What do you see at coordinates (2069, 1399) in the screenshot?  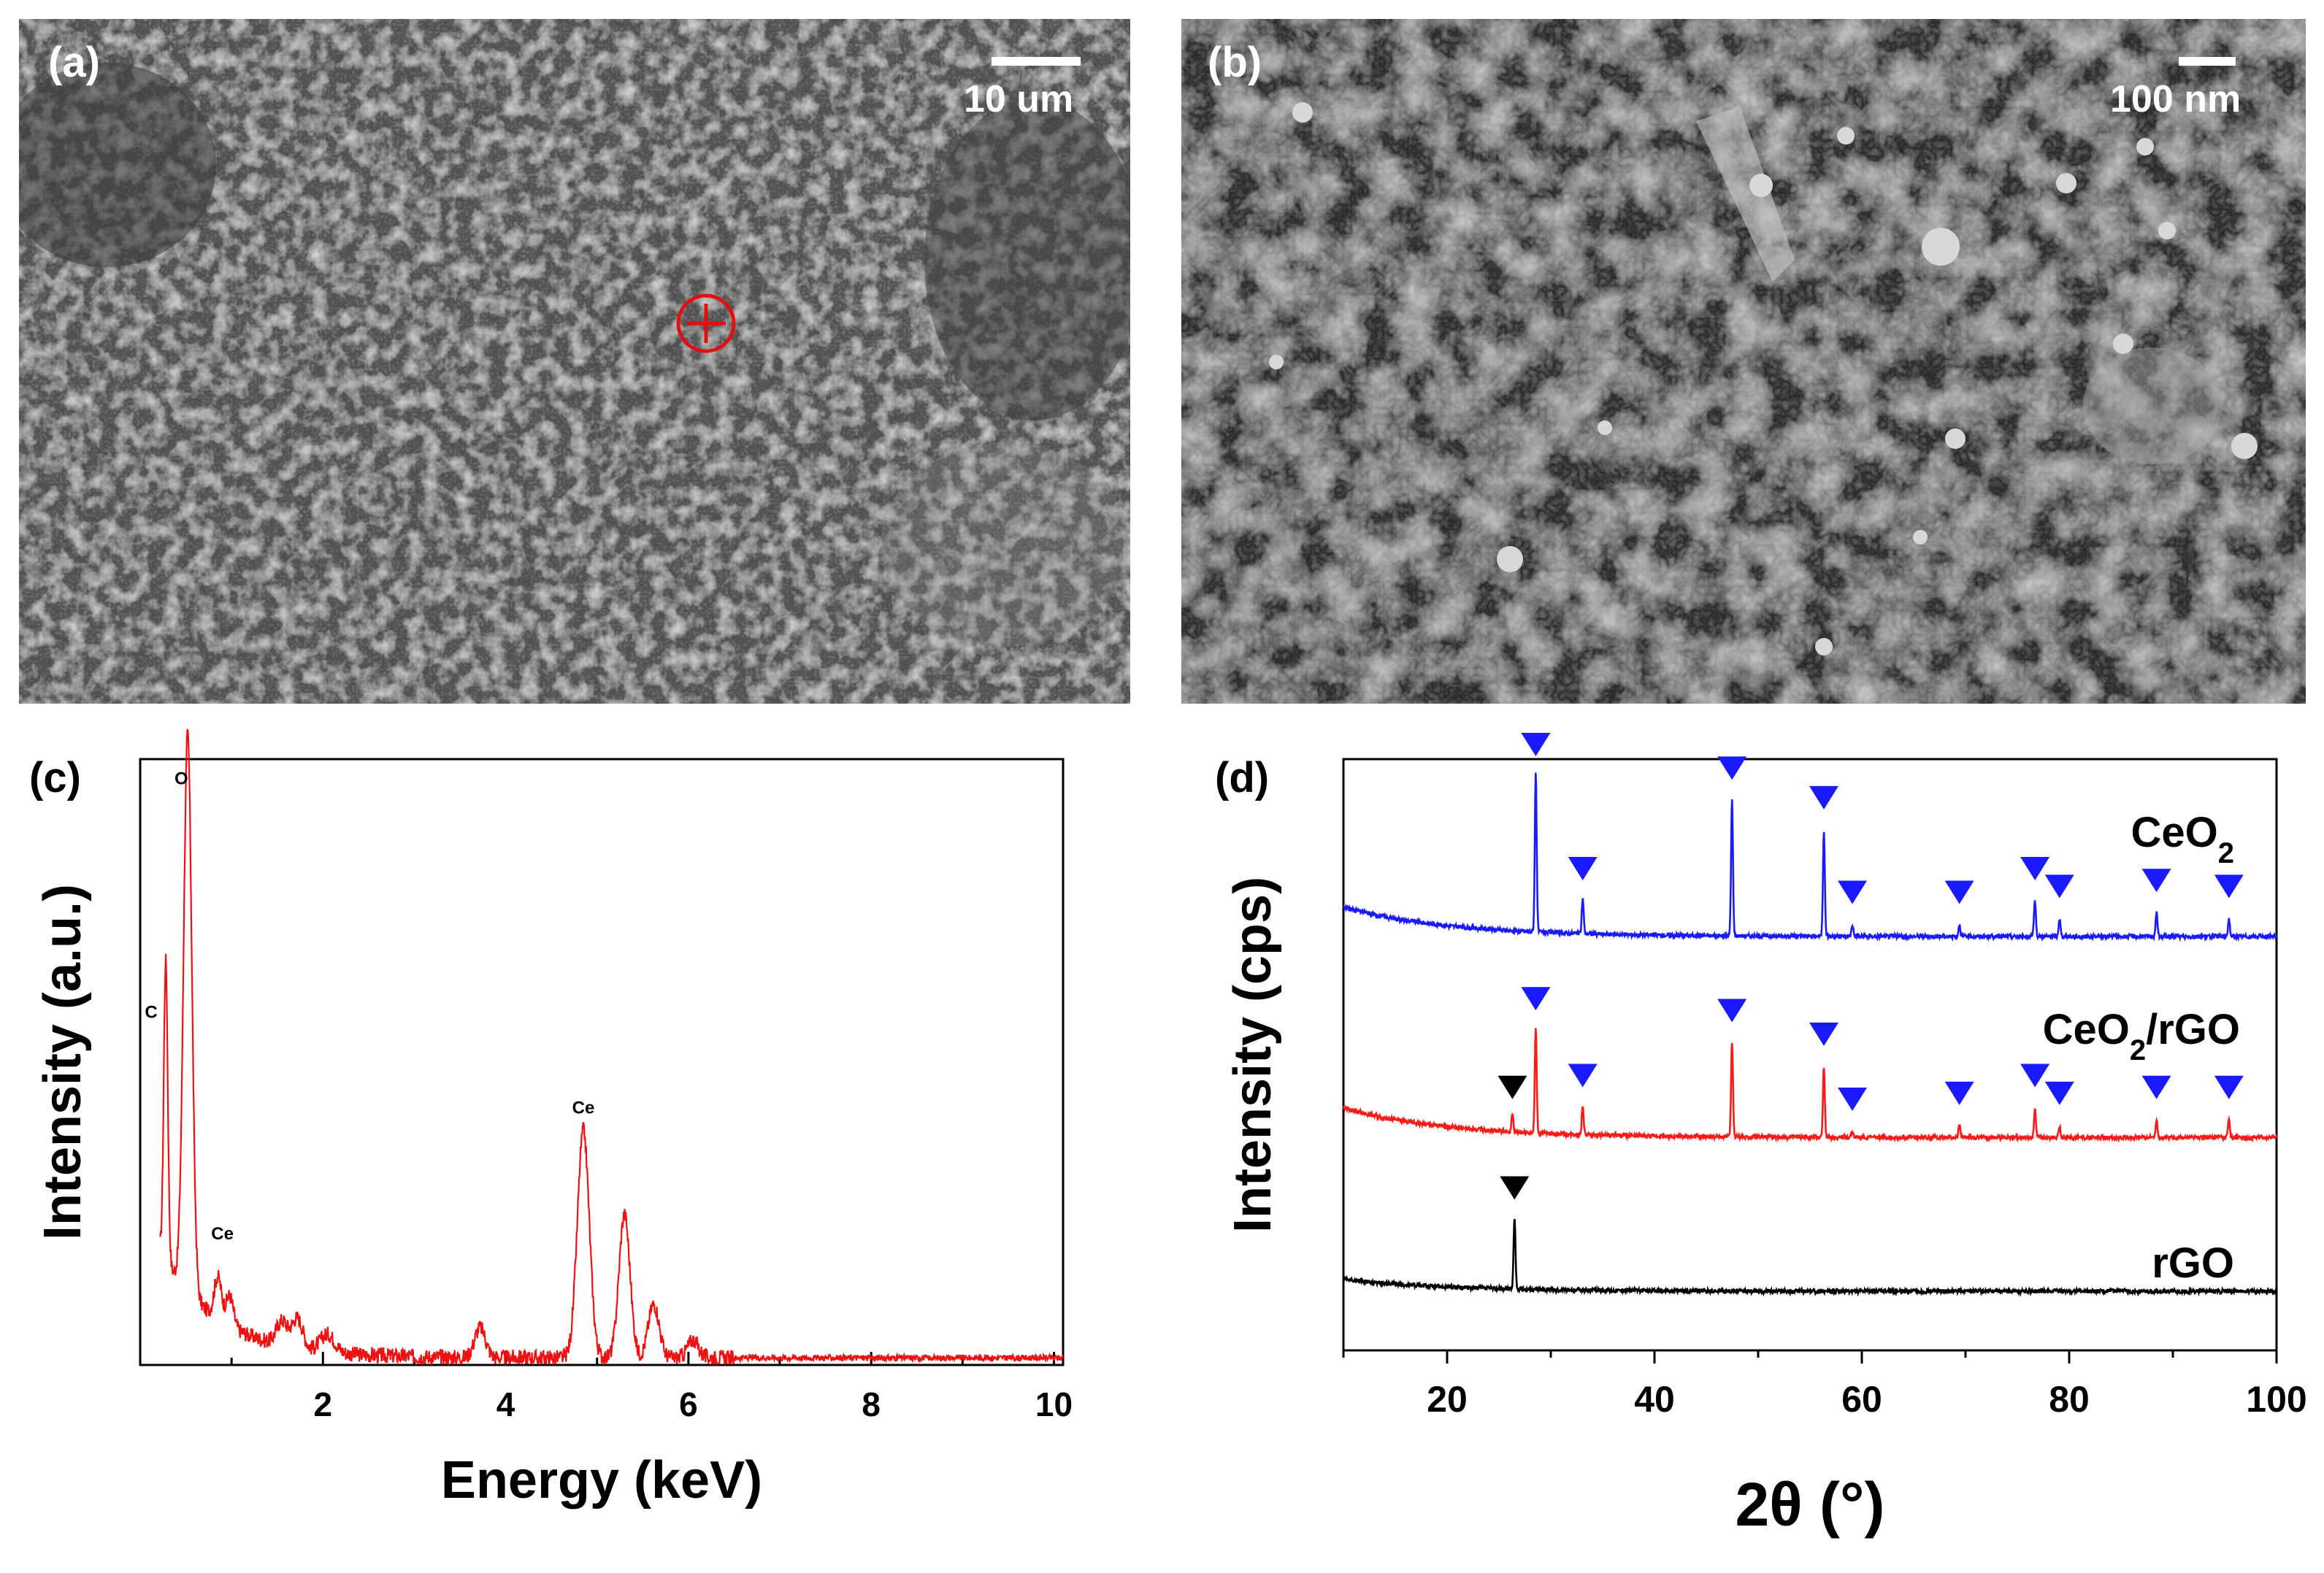 I see `xrd-x-tick-label: 80` at bounding box center [2069, 1399].